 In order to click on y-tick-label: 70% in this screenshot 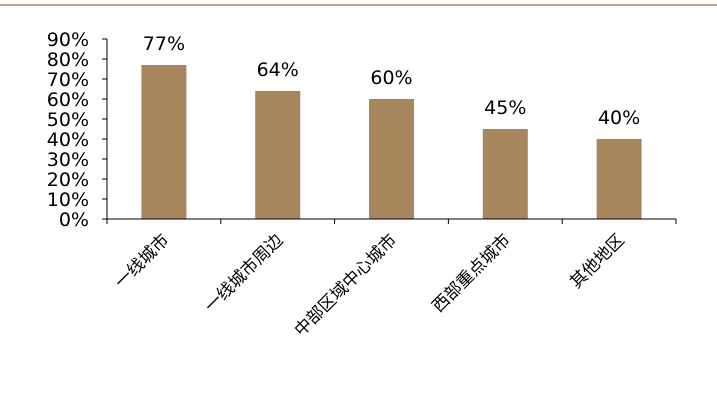, I will do `click(68, 80)`.